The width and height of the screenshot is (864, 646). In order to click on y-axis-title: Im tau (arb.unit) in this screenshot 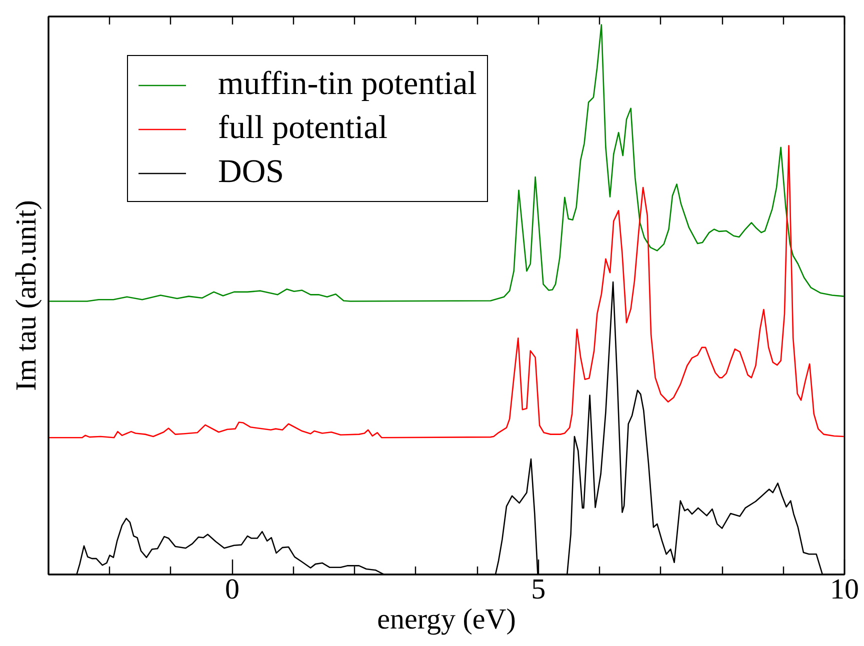, I will do `click(26, 295)`.